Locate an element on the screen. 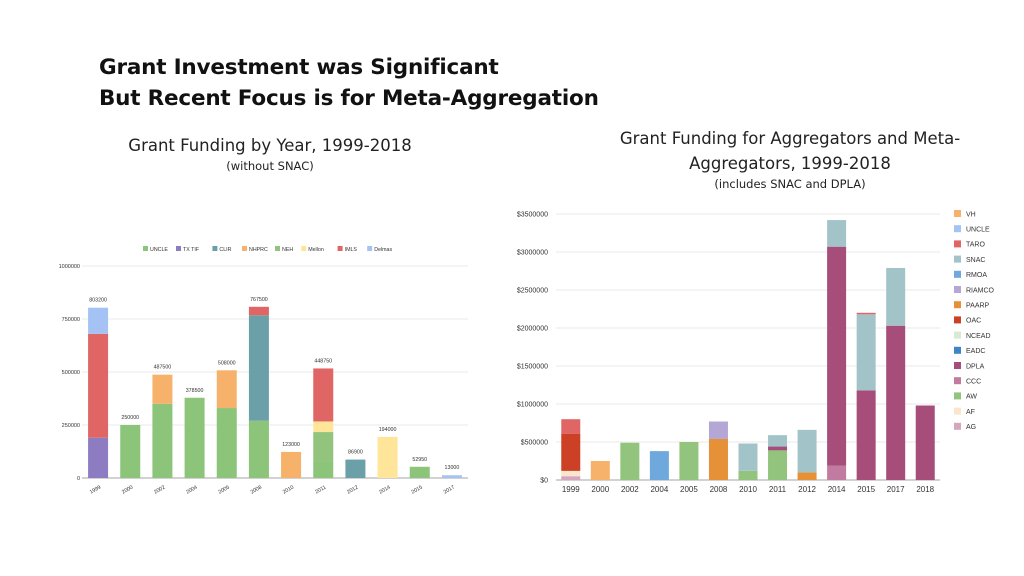 The height and width of the screenshot is (576, 1024). right-bar-2005-aw is located at coordinates (689, 461).